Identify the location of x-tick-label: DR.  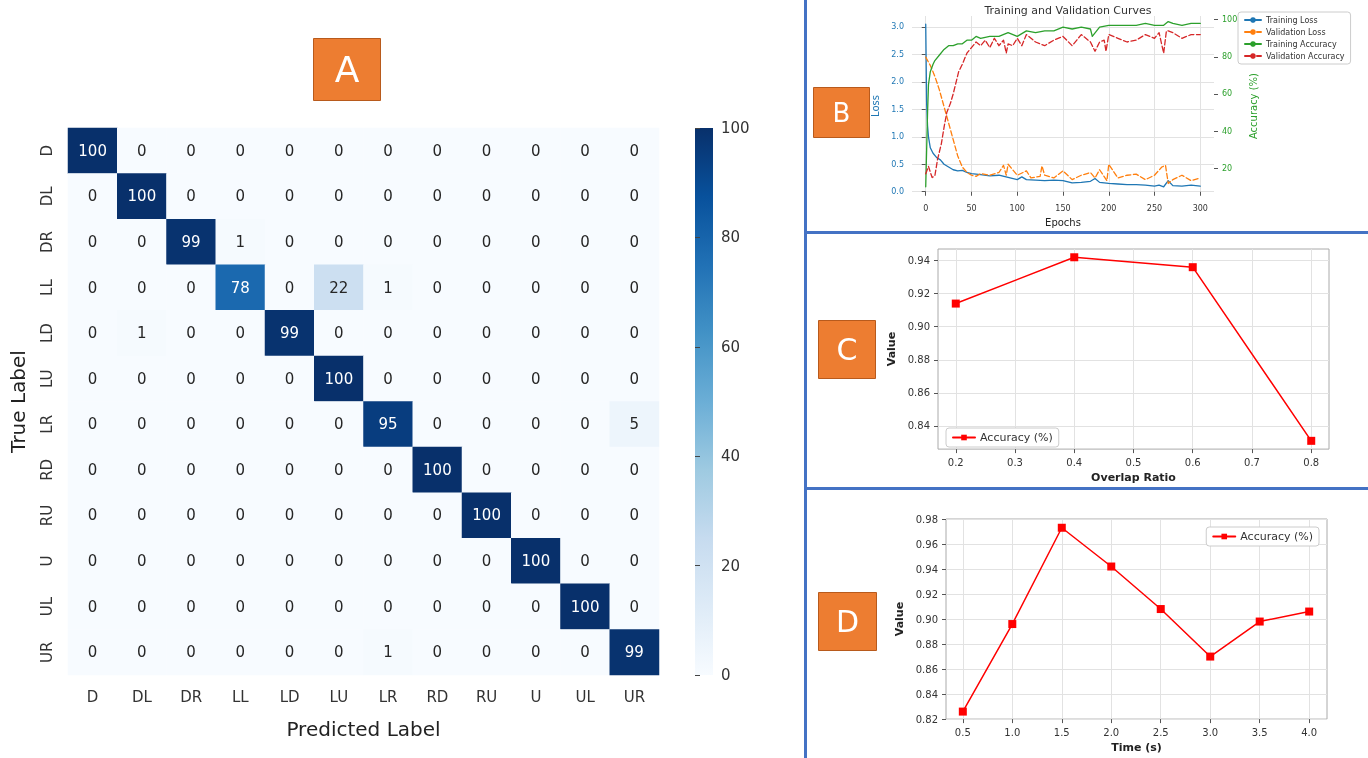
(191, 696).